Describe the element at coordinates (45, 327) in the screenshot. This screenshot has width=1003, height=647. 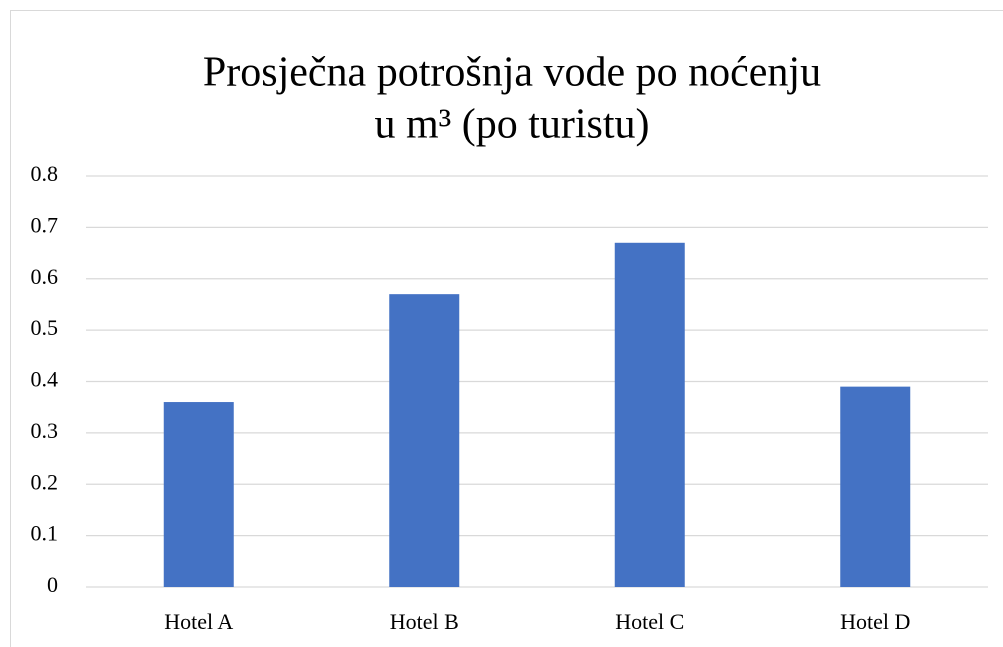
I see `y-tick-label: 0.5` at that location.